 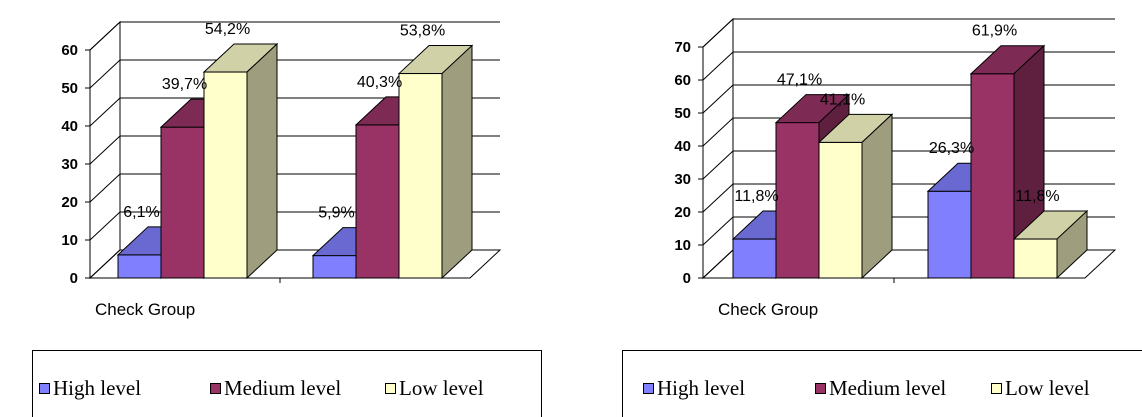 What do you see at coordinates (994, 31) in the screenshot?
I see `data-label: 61,9%` at bounding box center [994, 31].